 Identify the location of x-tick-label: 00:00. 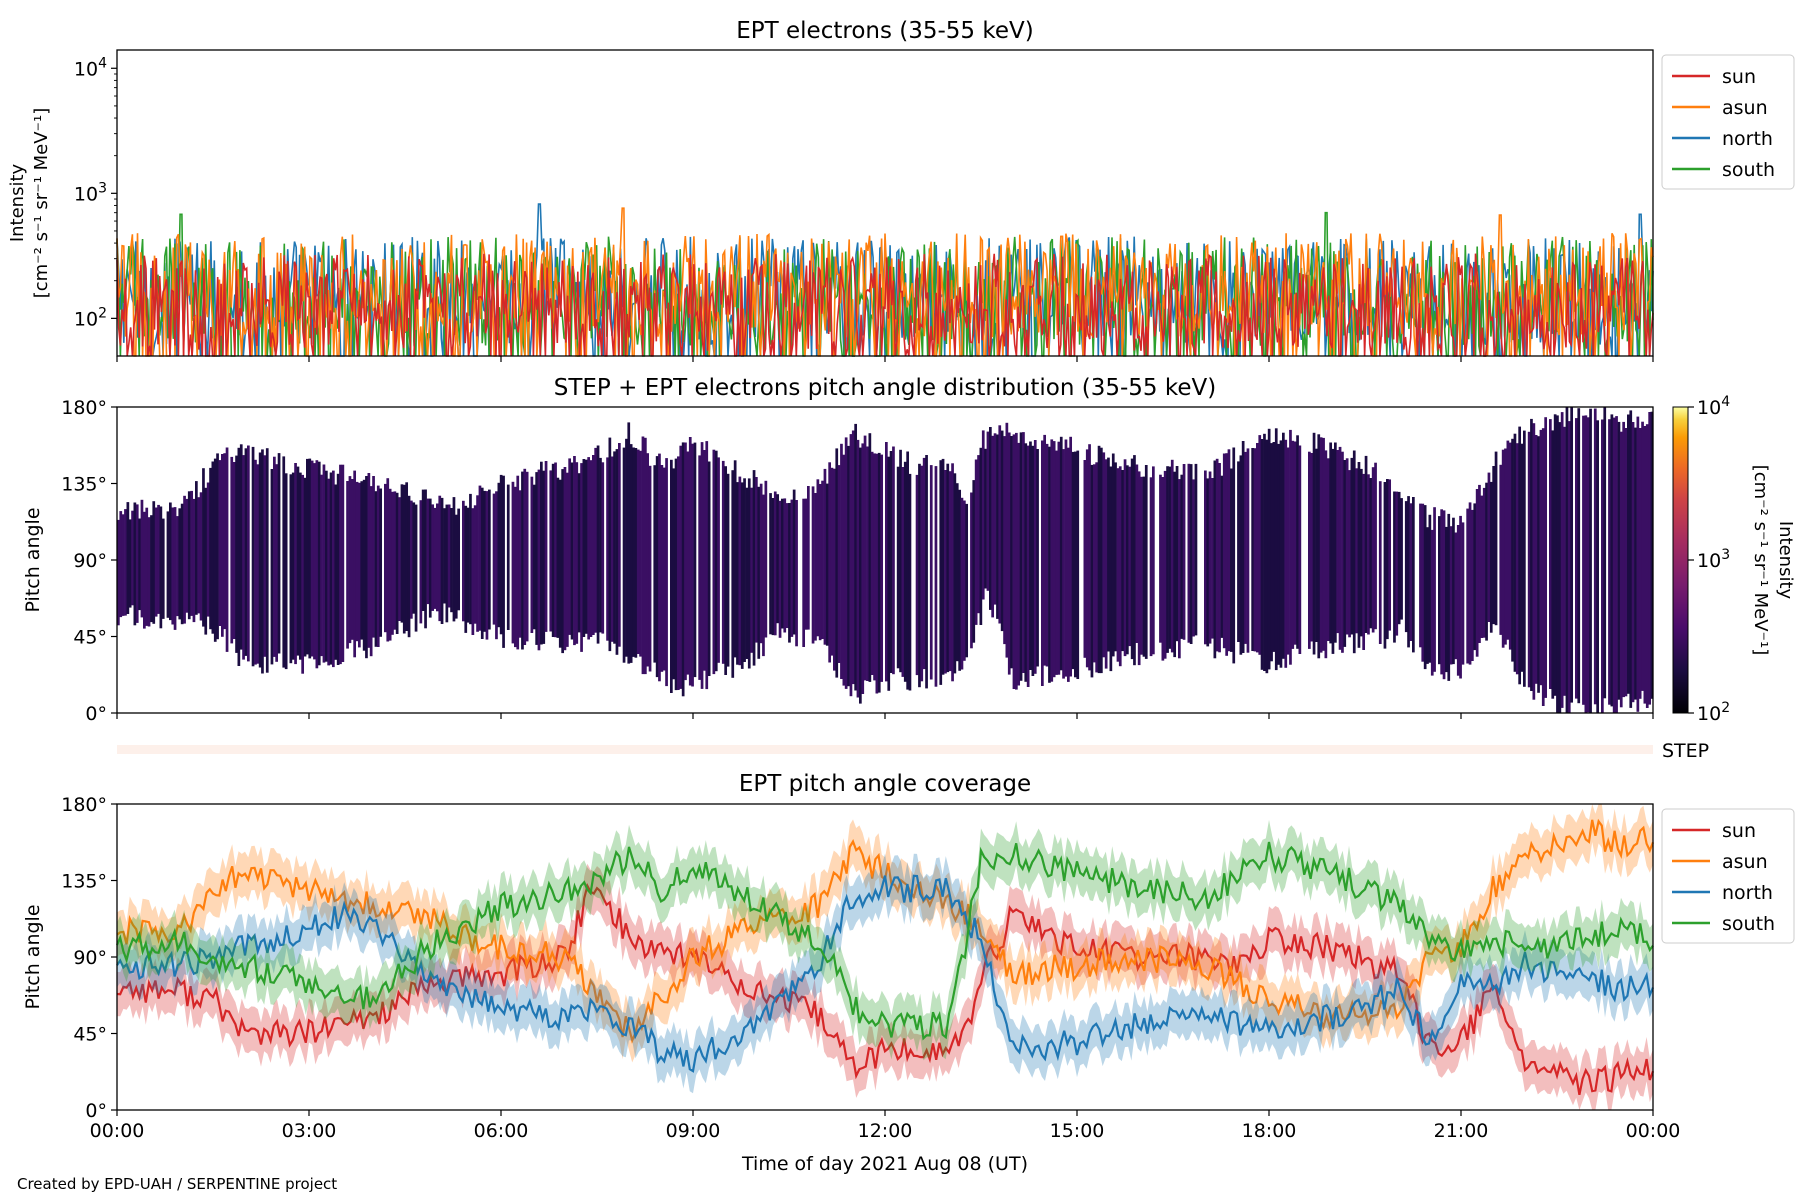
(1653, 1131).